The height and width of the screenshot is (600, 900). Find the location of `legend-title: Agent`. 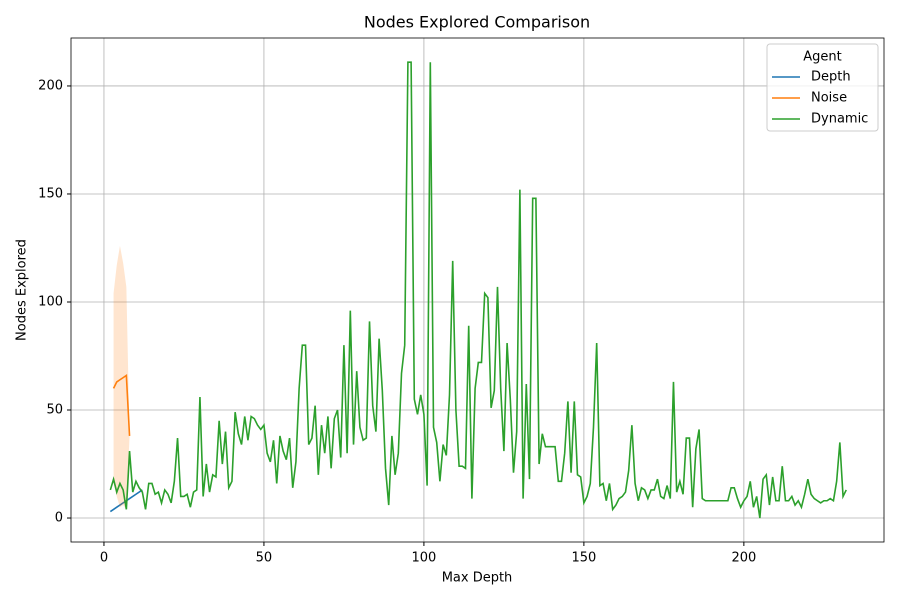

legend-title: Agent is located at coordinates (822, 57).